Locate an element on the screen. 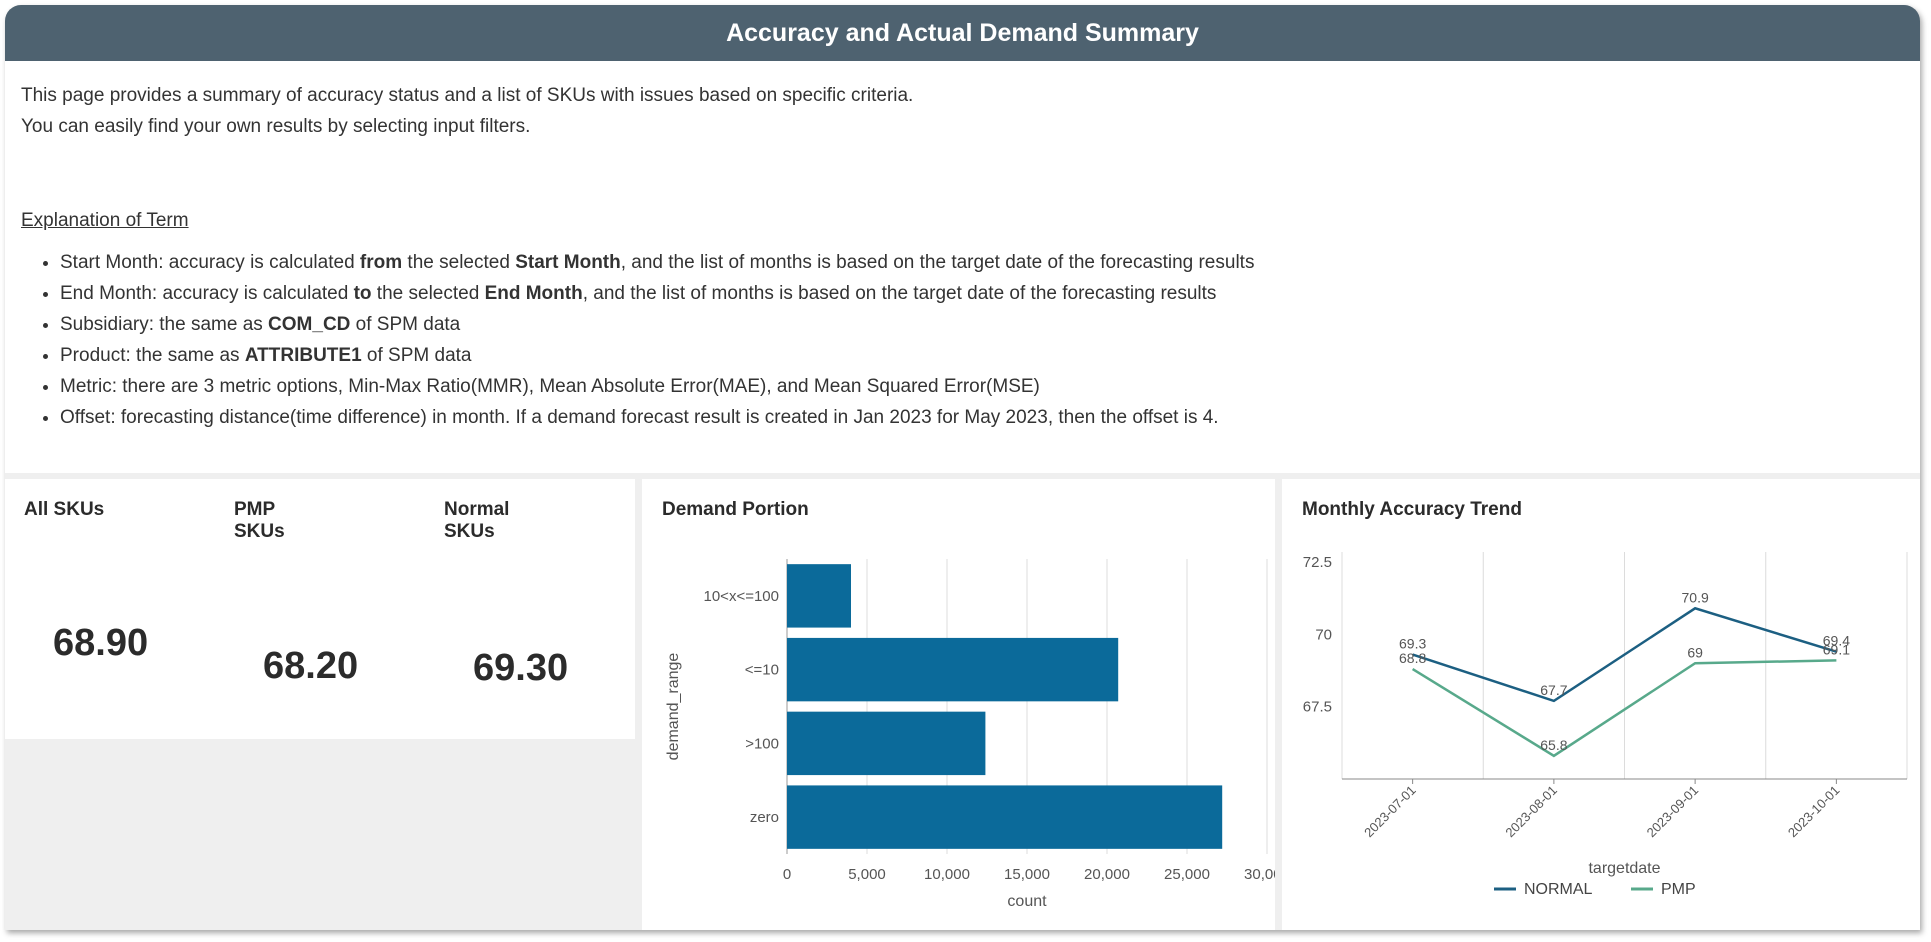  data-label: 70.9 is located at coordinates (1695, 597).